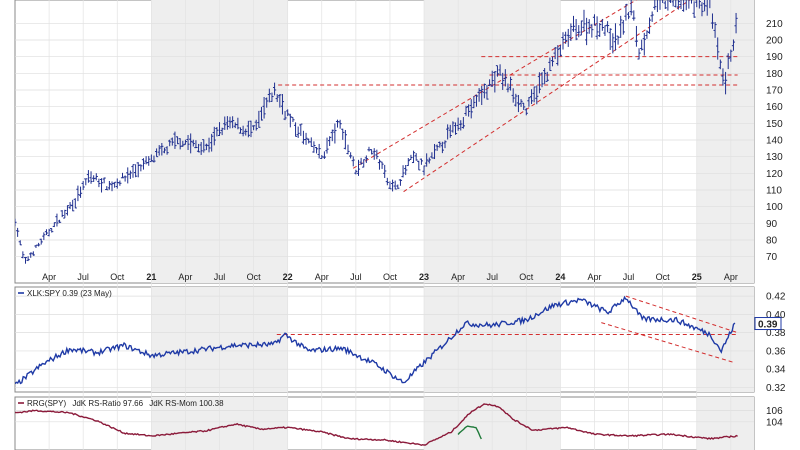 This screenshot has height=450, width=800. Describe the element at coordinates (776, 343) in the screenshot. I see `rs-y-axis: 0.32 0.34 0.36 0.38 0.40 0.42` at that location.